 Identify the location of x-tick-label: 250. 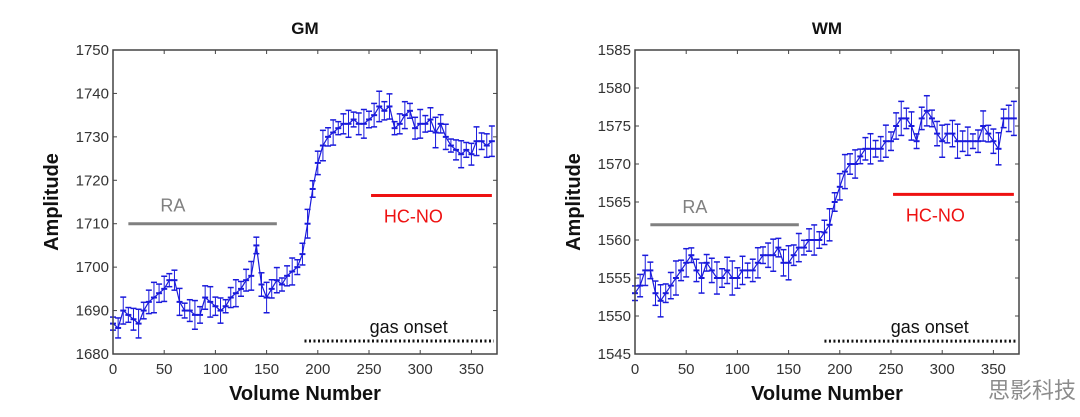
(890, 369).